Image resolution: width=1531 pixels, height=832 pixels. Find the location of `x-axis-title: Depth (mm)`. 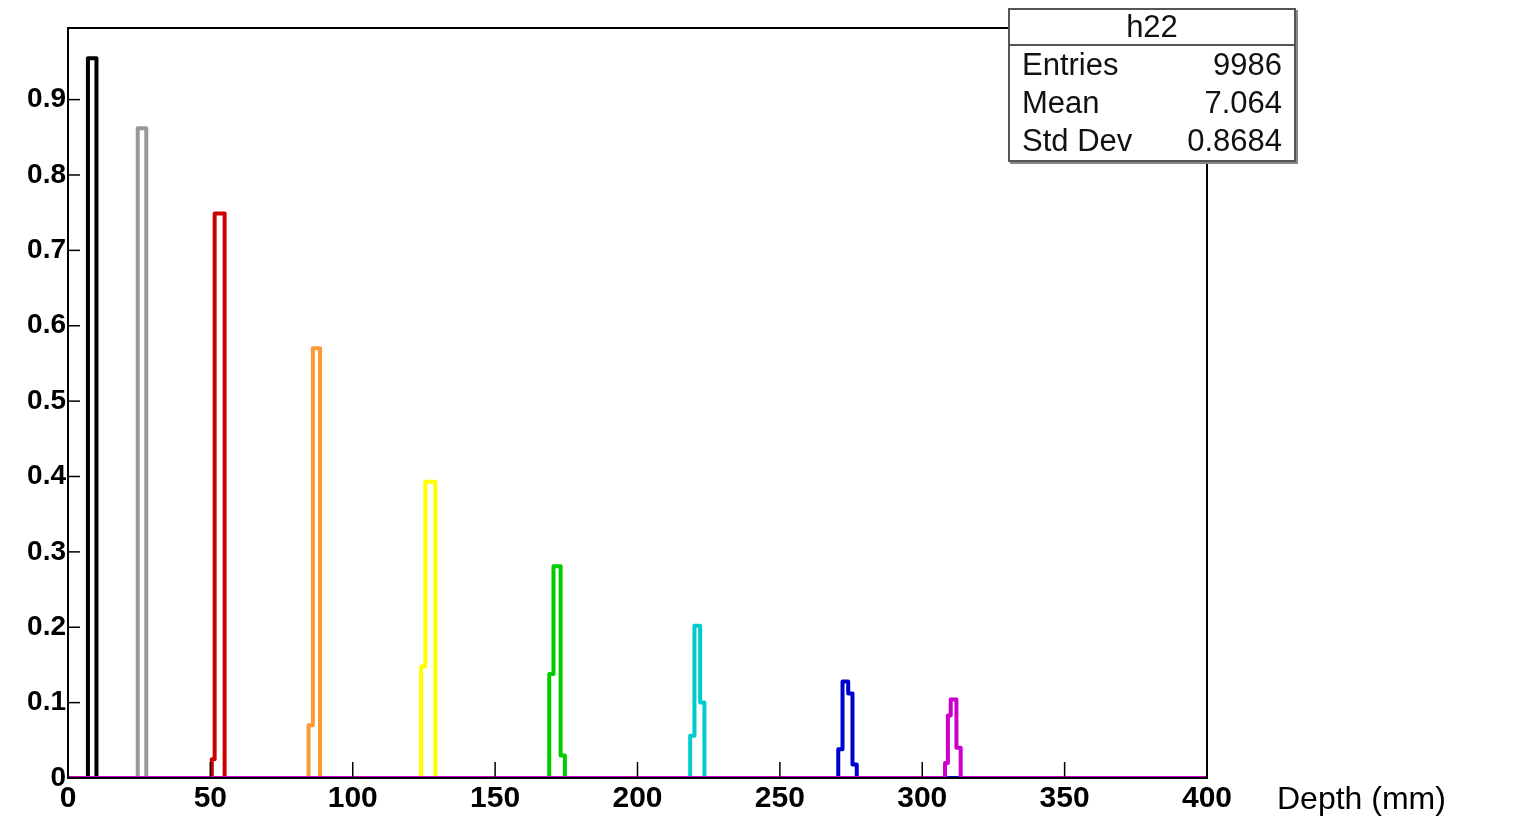

x-axis-title: Depth (mm) is located at coordinates (1361, 797).